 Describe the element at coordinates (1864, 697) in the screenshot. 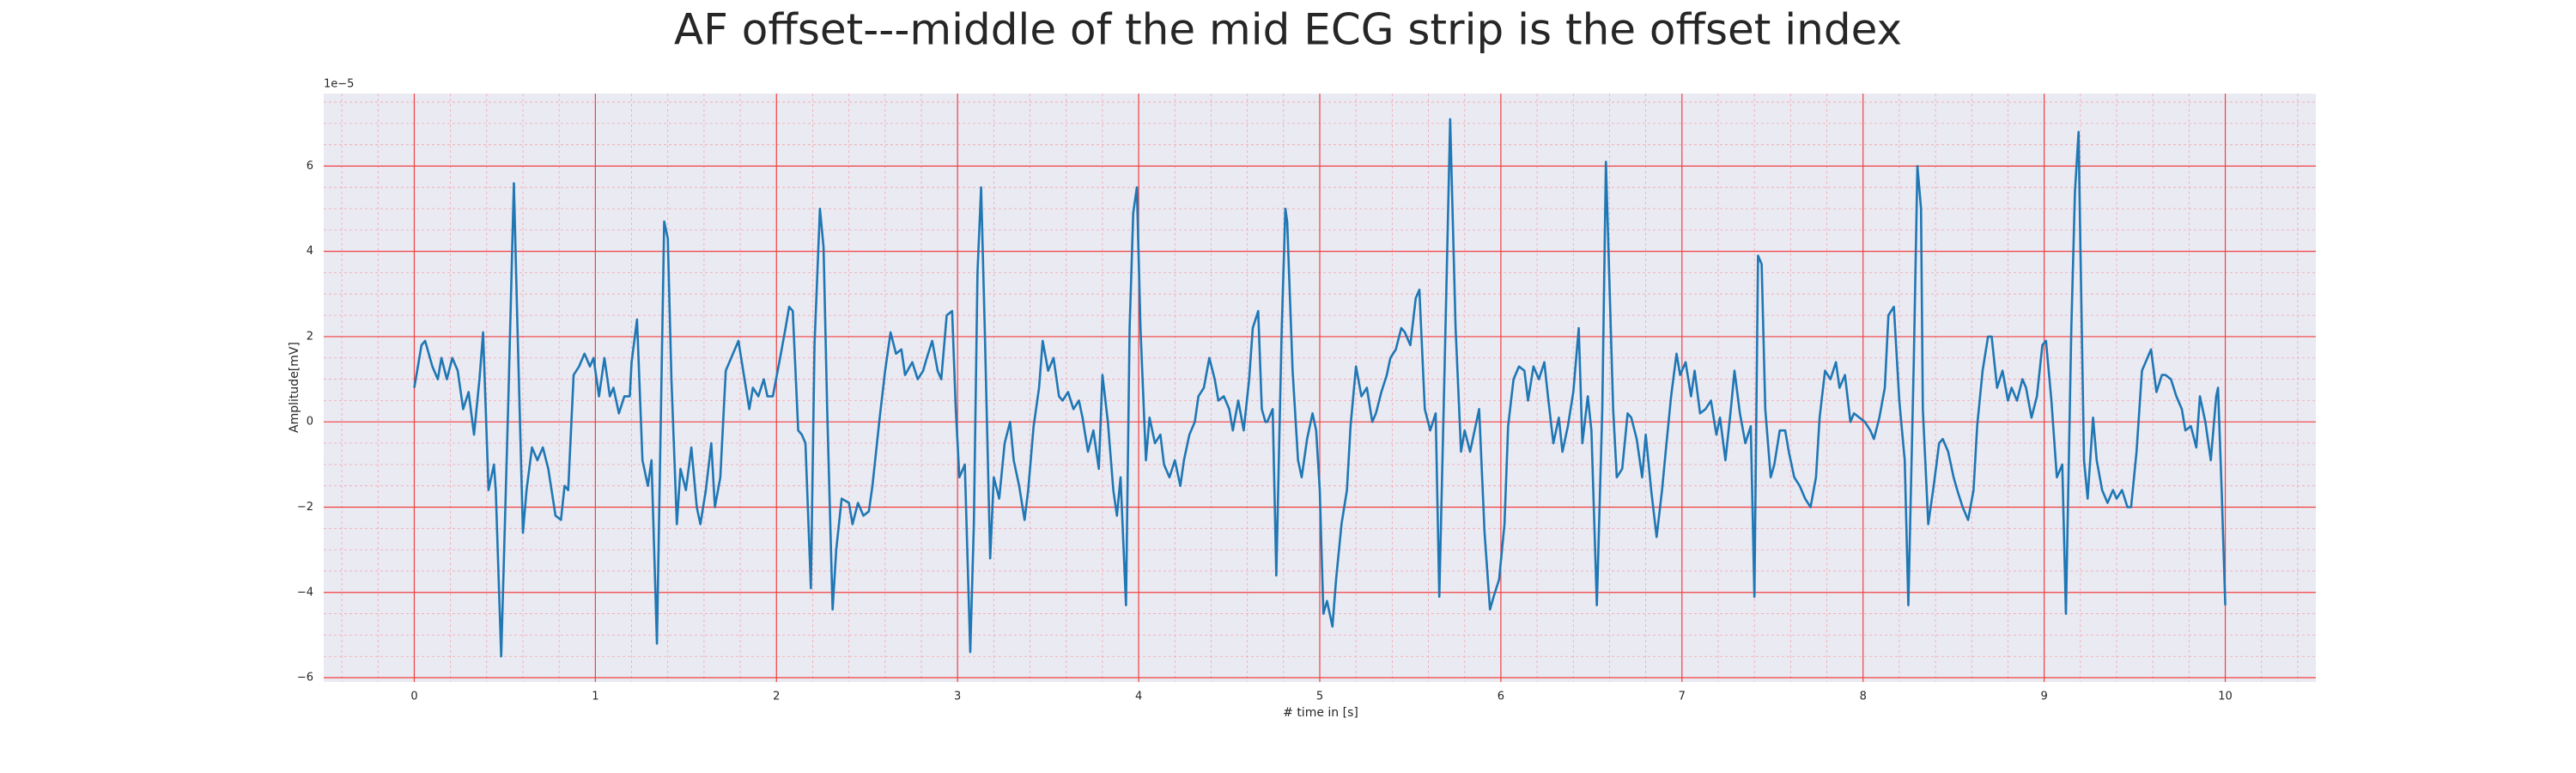

I see `x-tick-label: 8` at that location.